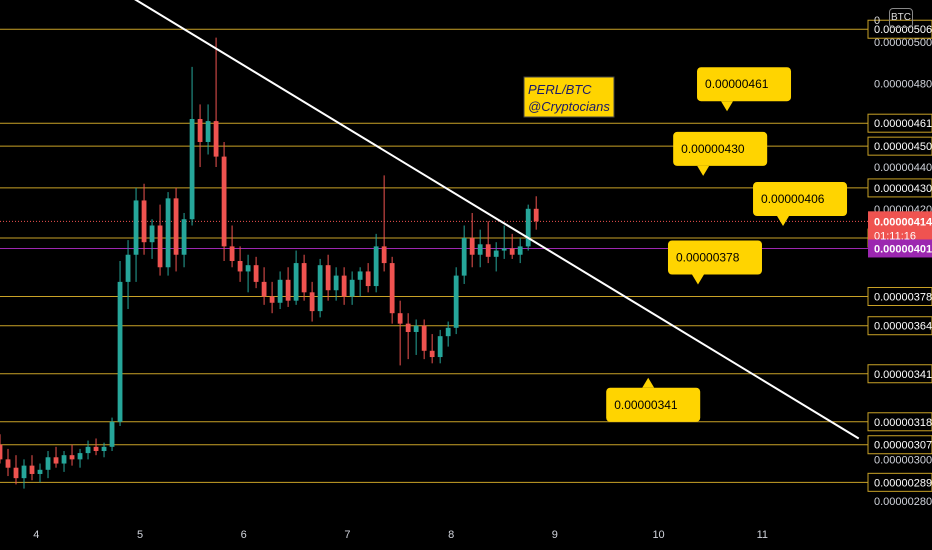 The image size is (932, 550). What do you see at coordinates (793, 199) in the screenshot?
I see `callout-label: 0.00000406` at bounding box center [793, 199].